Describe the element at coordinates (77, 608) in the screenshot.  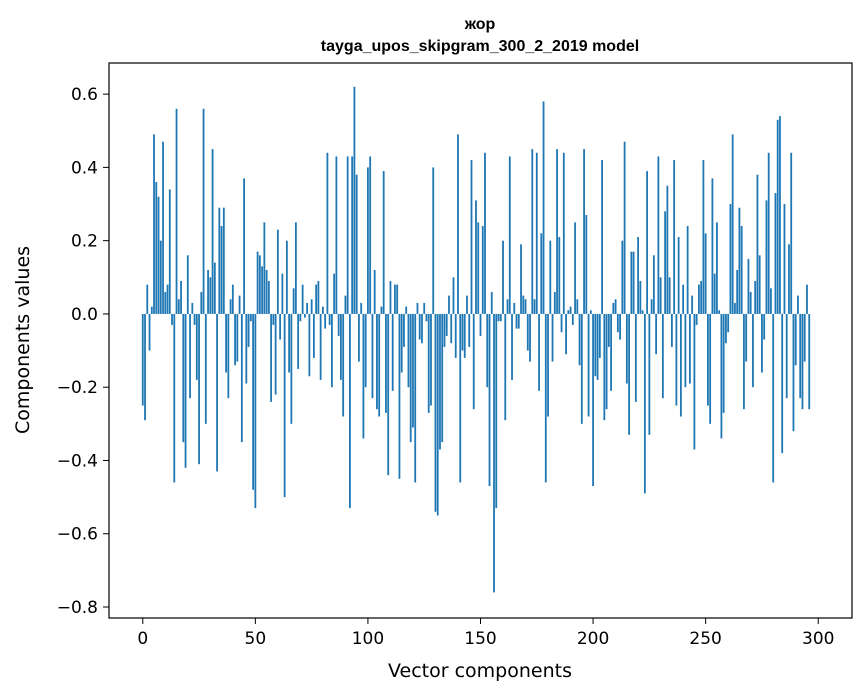
I see `y-tick-label: −0.8` at that location.